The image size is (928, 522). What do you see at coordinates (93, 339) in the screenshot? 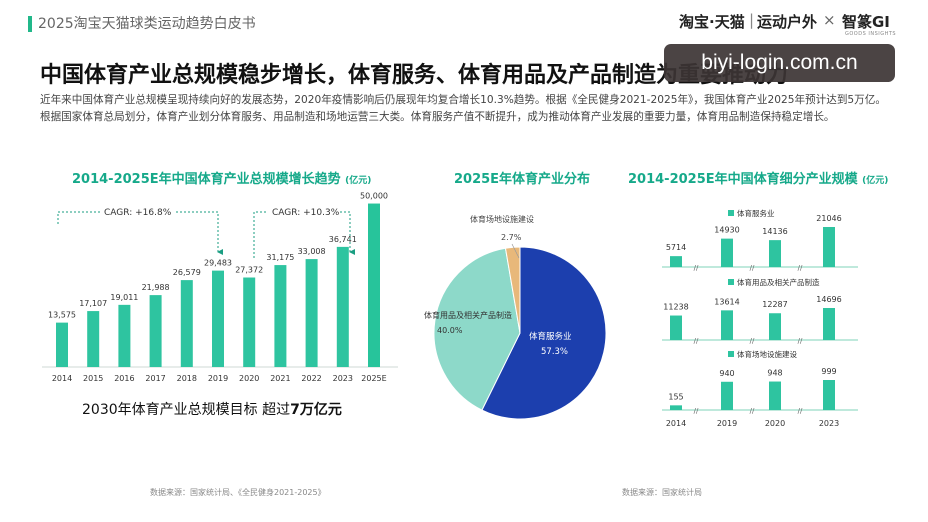
I see `chart1-bar-2015` at bounding box center [93, 339].